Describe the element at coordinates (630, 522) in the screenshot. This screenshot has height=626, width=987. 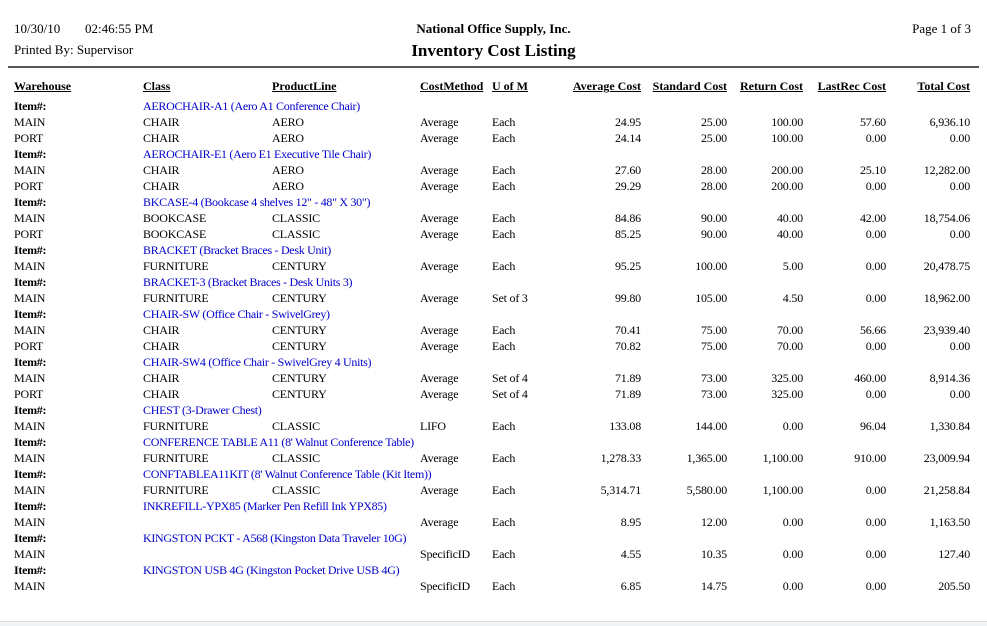
I see `cell-average-cost: 8.95` at that location.